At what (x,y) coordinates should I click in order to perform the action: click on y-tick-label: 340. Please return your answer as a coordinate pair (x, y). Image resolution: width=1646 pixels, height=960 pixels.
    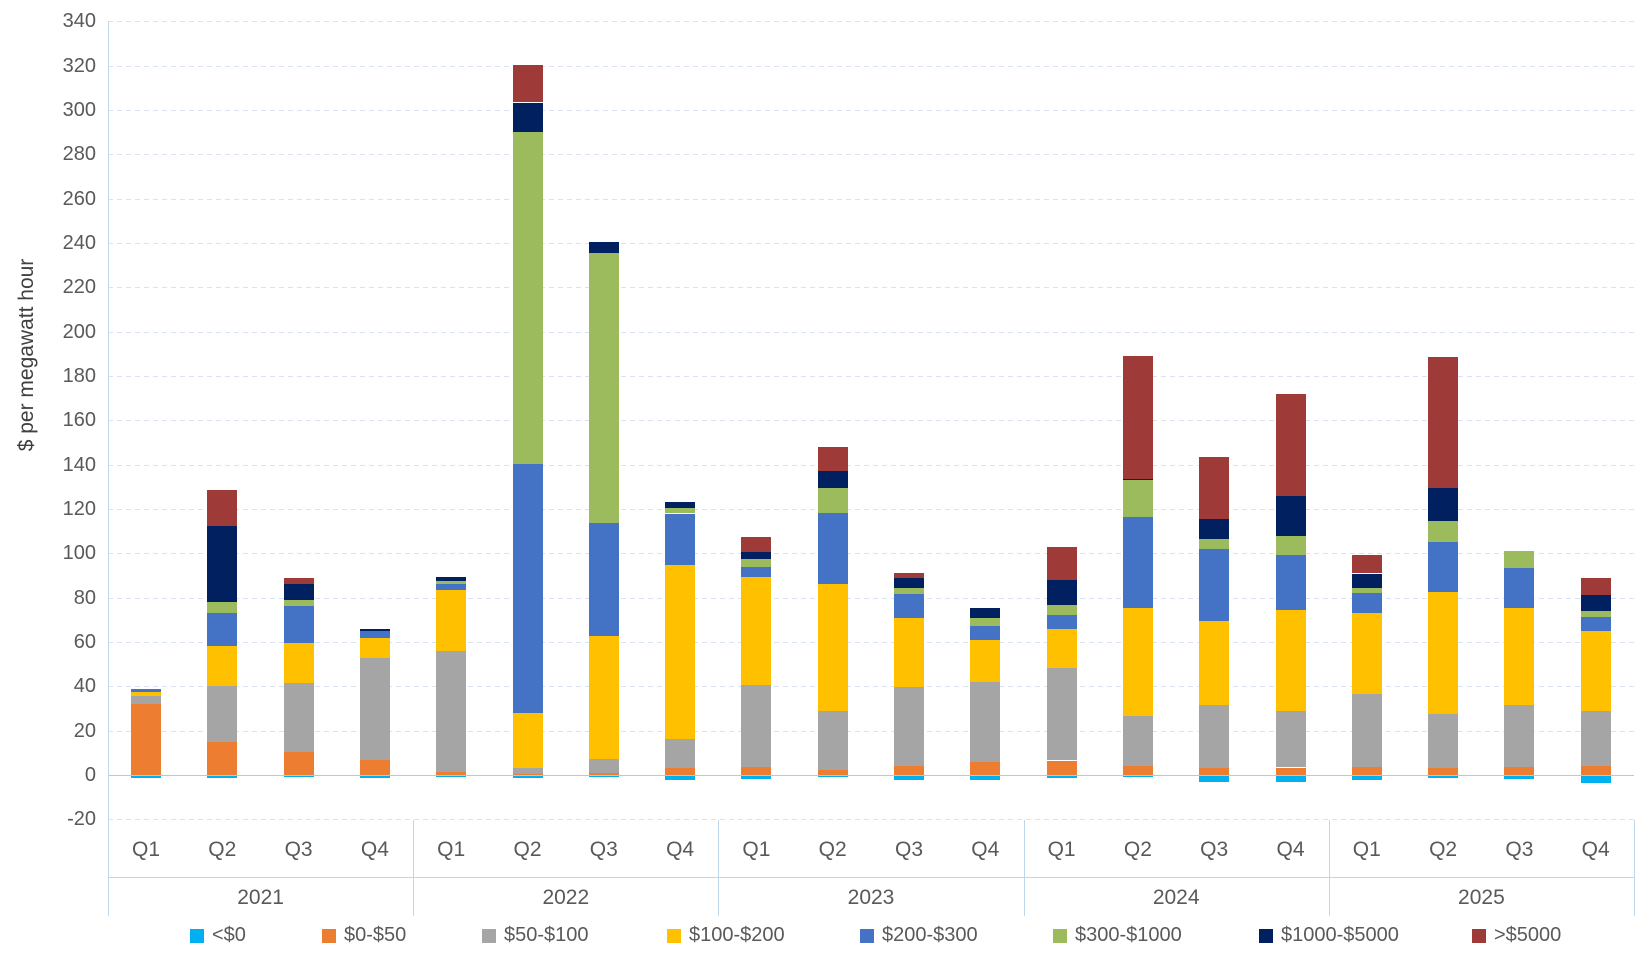
    Looking at the image, I should click on (79, 21).